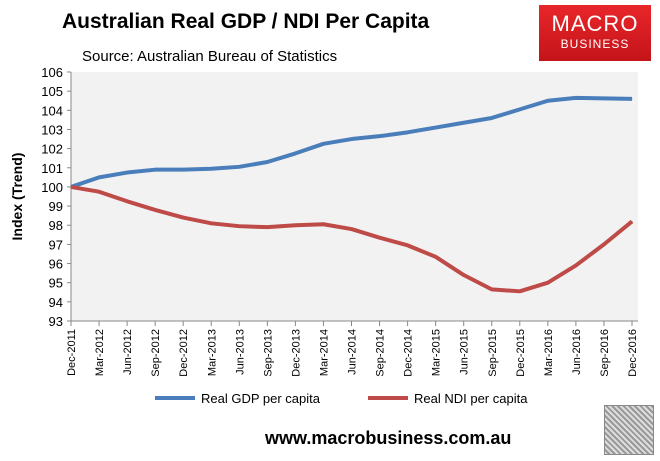 The height and width of the screenshot is (461, 660). Describe the element at coordinates (72, 352) in the screenshot. I see `x-tick-label: Dec-2011` at that location.